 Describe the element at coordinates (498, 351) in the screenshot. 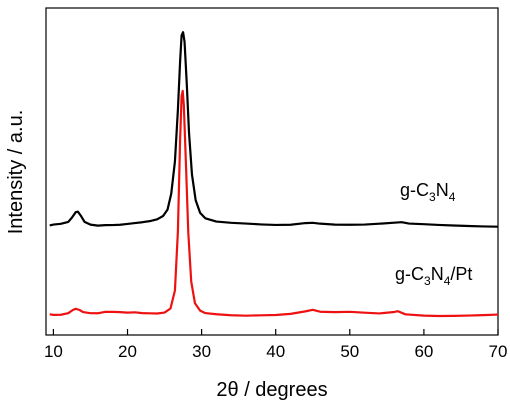

I see `x-tick-label-70: 70` at that location.